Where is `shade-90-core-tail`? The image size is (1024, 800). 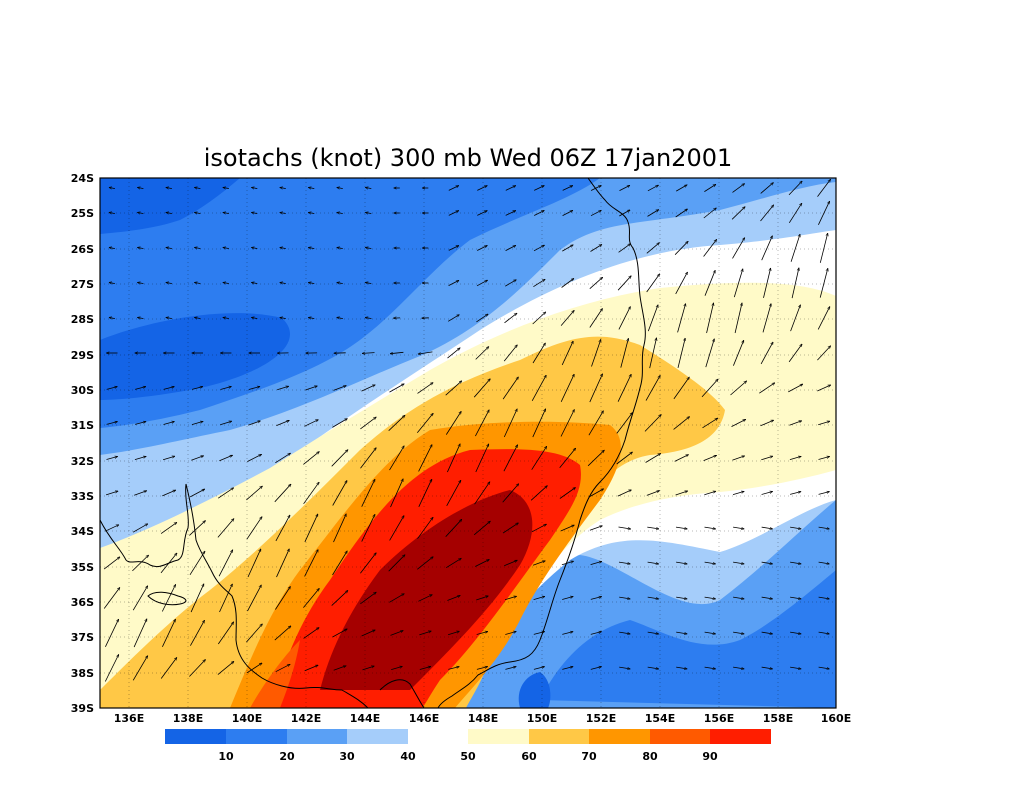 shade-90-core-tail is located at coordinates (275, 674).